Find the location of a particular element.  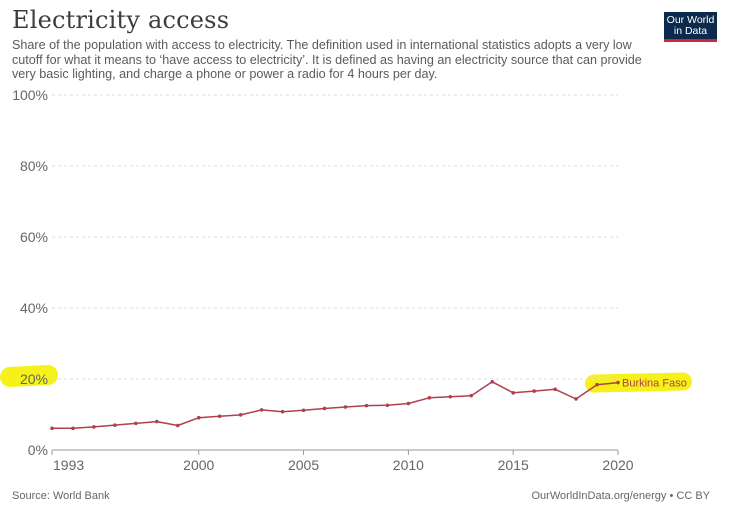

y-axis-tick-labels: 0% 20% 40% 60% 80% 100% is located at coordinates (30, 272).